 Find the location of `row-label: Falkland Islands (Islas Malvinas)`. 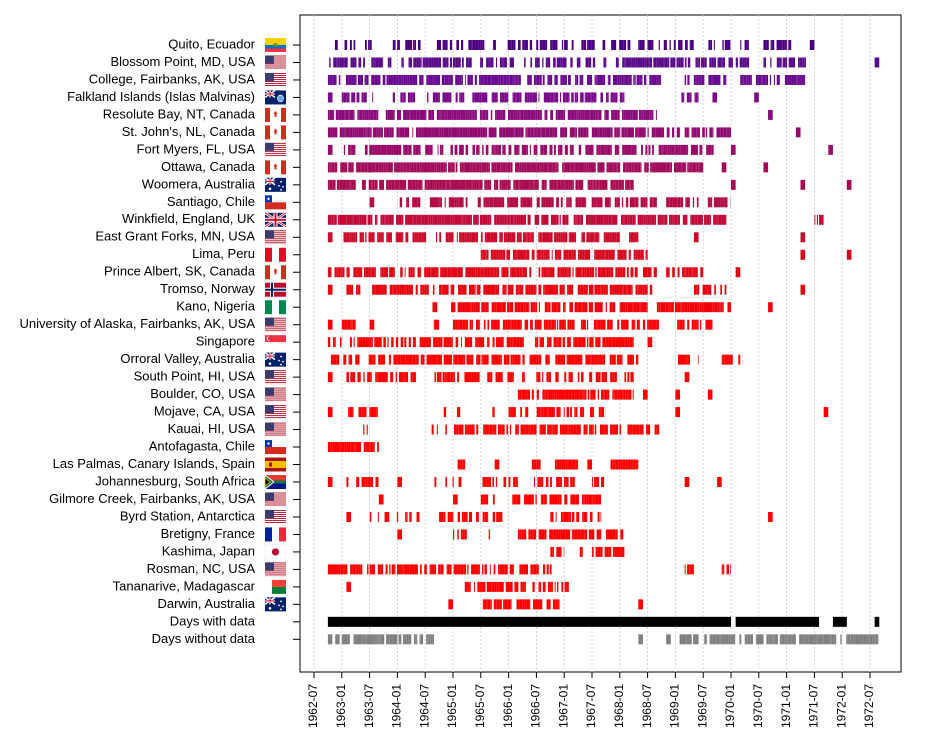

row-label: Falkland Islands (Islas Malvinas) is located at coordinates (161, 96).